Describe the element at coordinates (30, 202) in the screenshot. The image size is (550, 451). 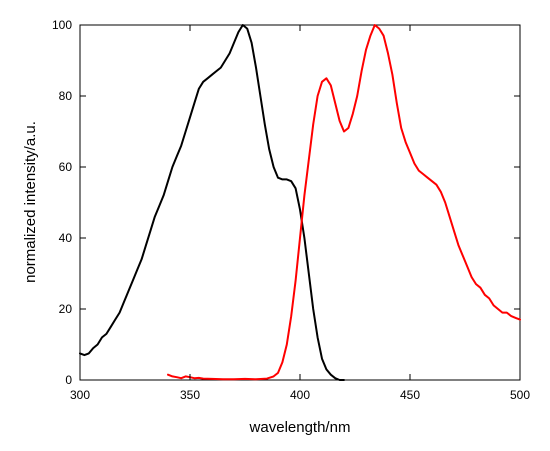
I see `y-axis-title: normalized intensity/a.u.` at that location.